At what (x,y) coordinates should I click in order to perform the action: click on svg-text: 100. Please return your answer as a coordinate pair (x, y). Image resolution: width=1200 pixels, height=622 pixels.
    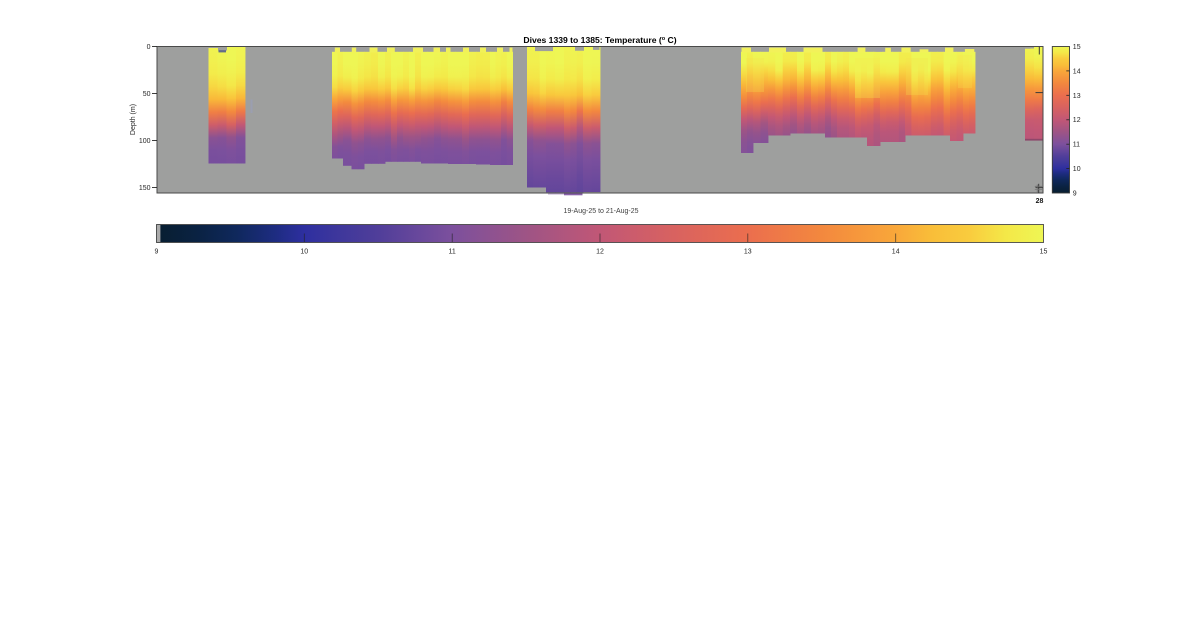
    Looking at the image, I should click on (145, 141).